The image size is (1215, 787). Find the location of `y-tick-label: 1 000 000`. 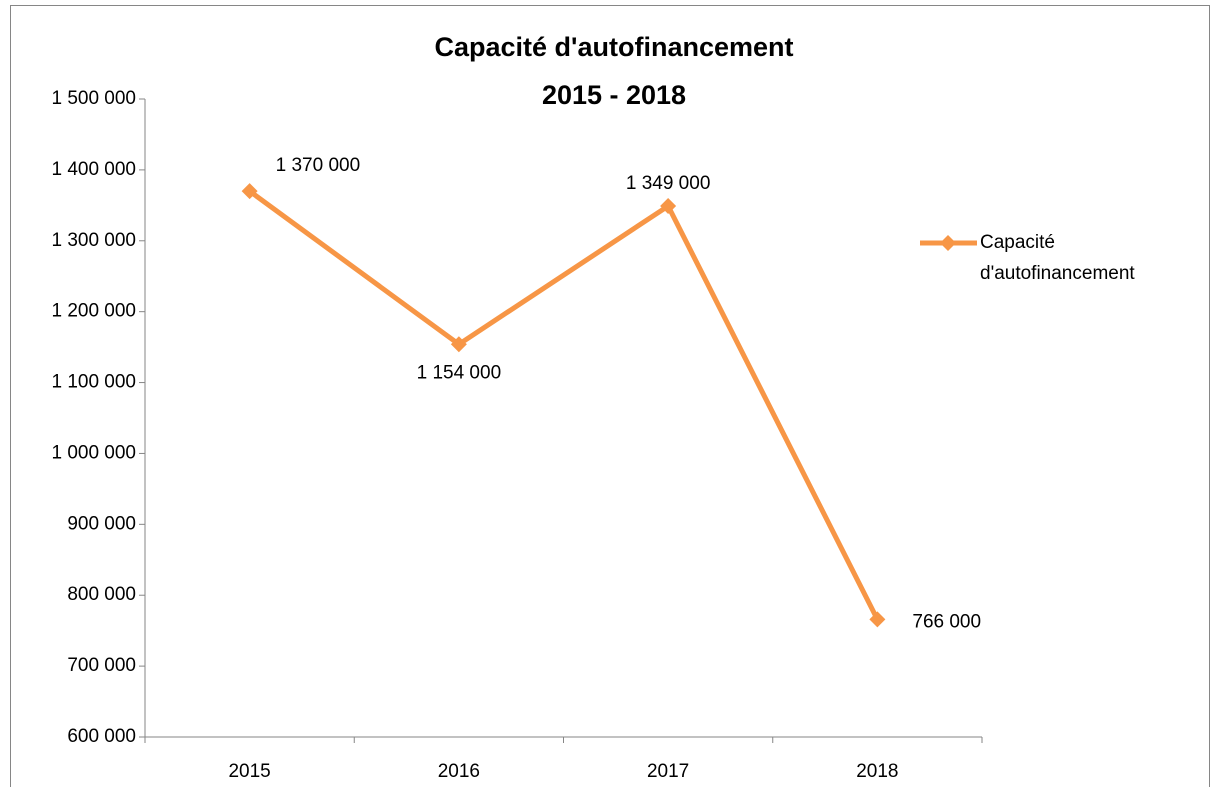

y-tick-label: 1 000 000 is located at coordinates (93, 452).